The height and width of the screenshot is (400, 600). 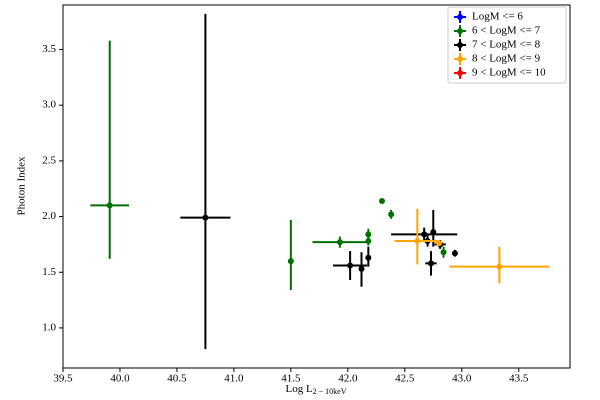 I want to click on x-axis-label: Log L2 − 10keV, so click(x=315, y=389).